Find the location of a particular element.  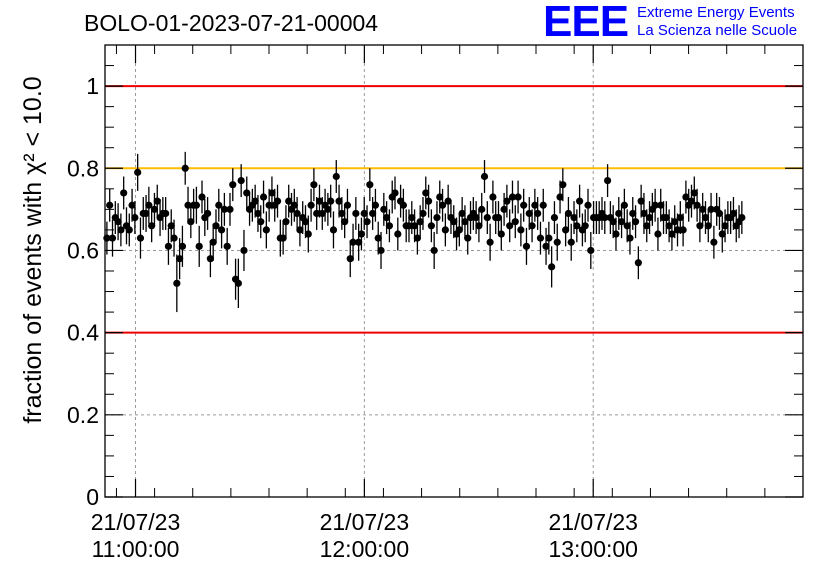

y-axis-label: fraction of events with χ² < 10.0 is located at coordinates (33, 249).